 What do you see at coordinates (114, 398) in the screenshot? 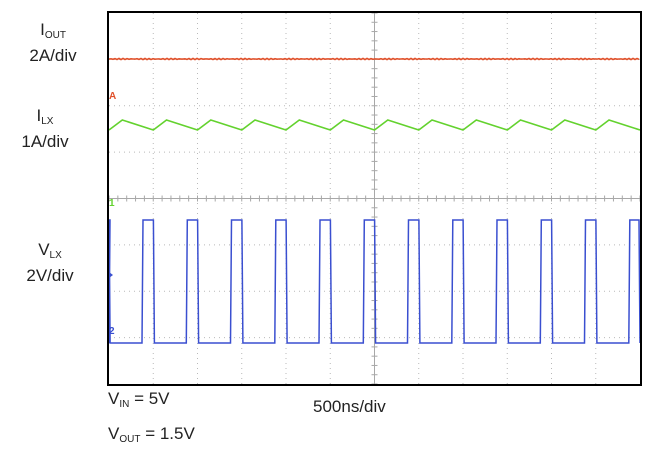
I see `vin-symbol: V` at bounding box center [114, 398].